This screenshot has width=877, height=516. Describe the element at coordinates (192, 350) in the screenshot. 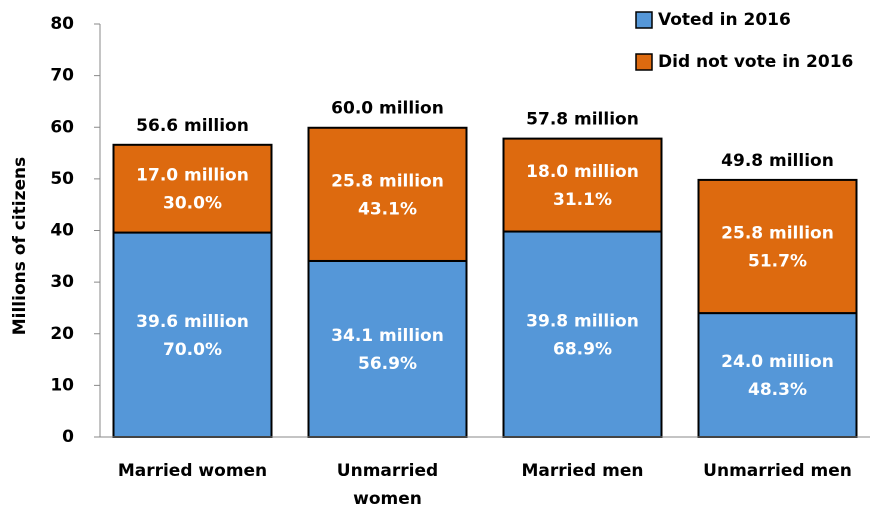

I see `percent-label: 70.0%` at that location.